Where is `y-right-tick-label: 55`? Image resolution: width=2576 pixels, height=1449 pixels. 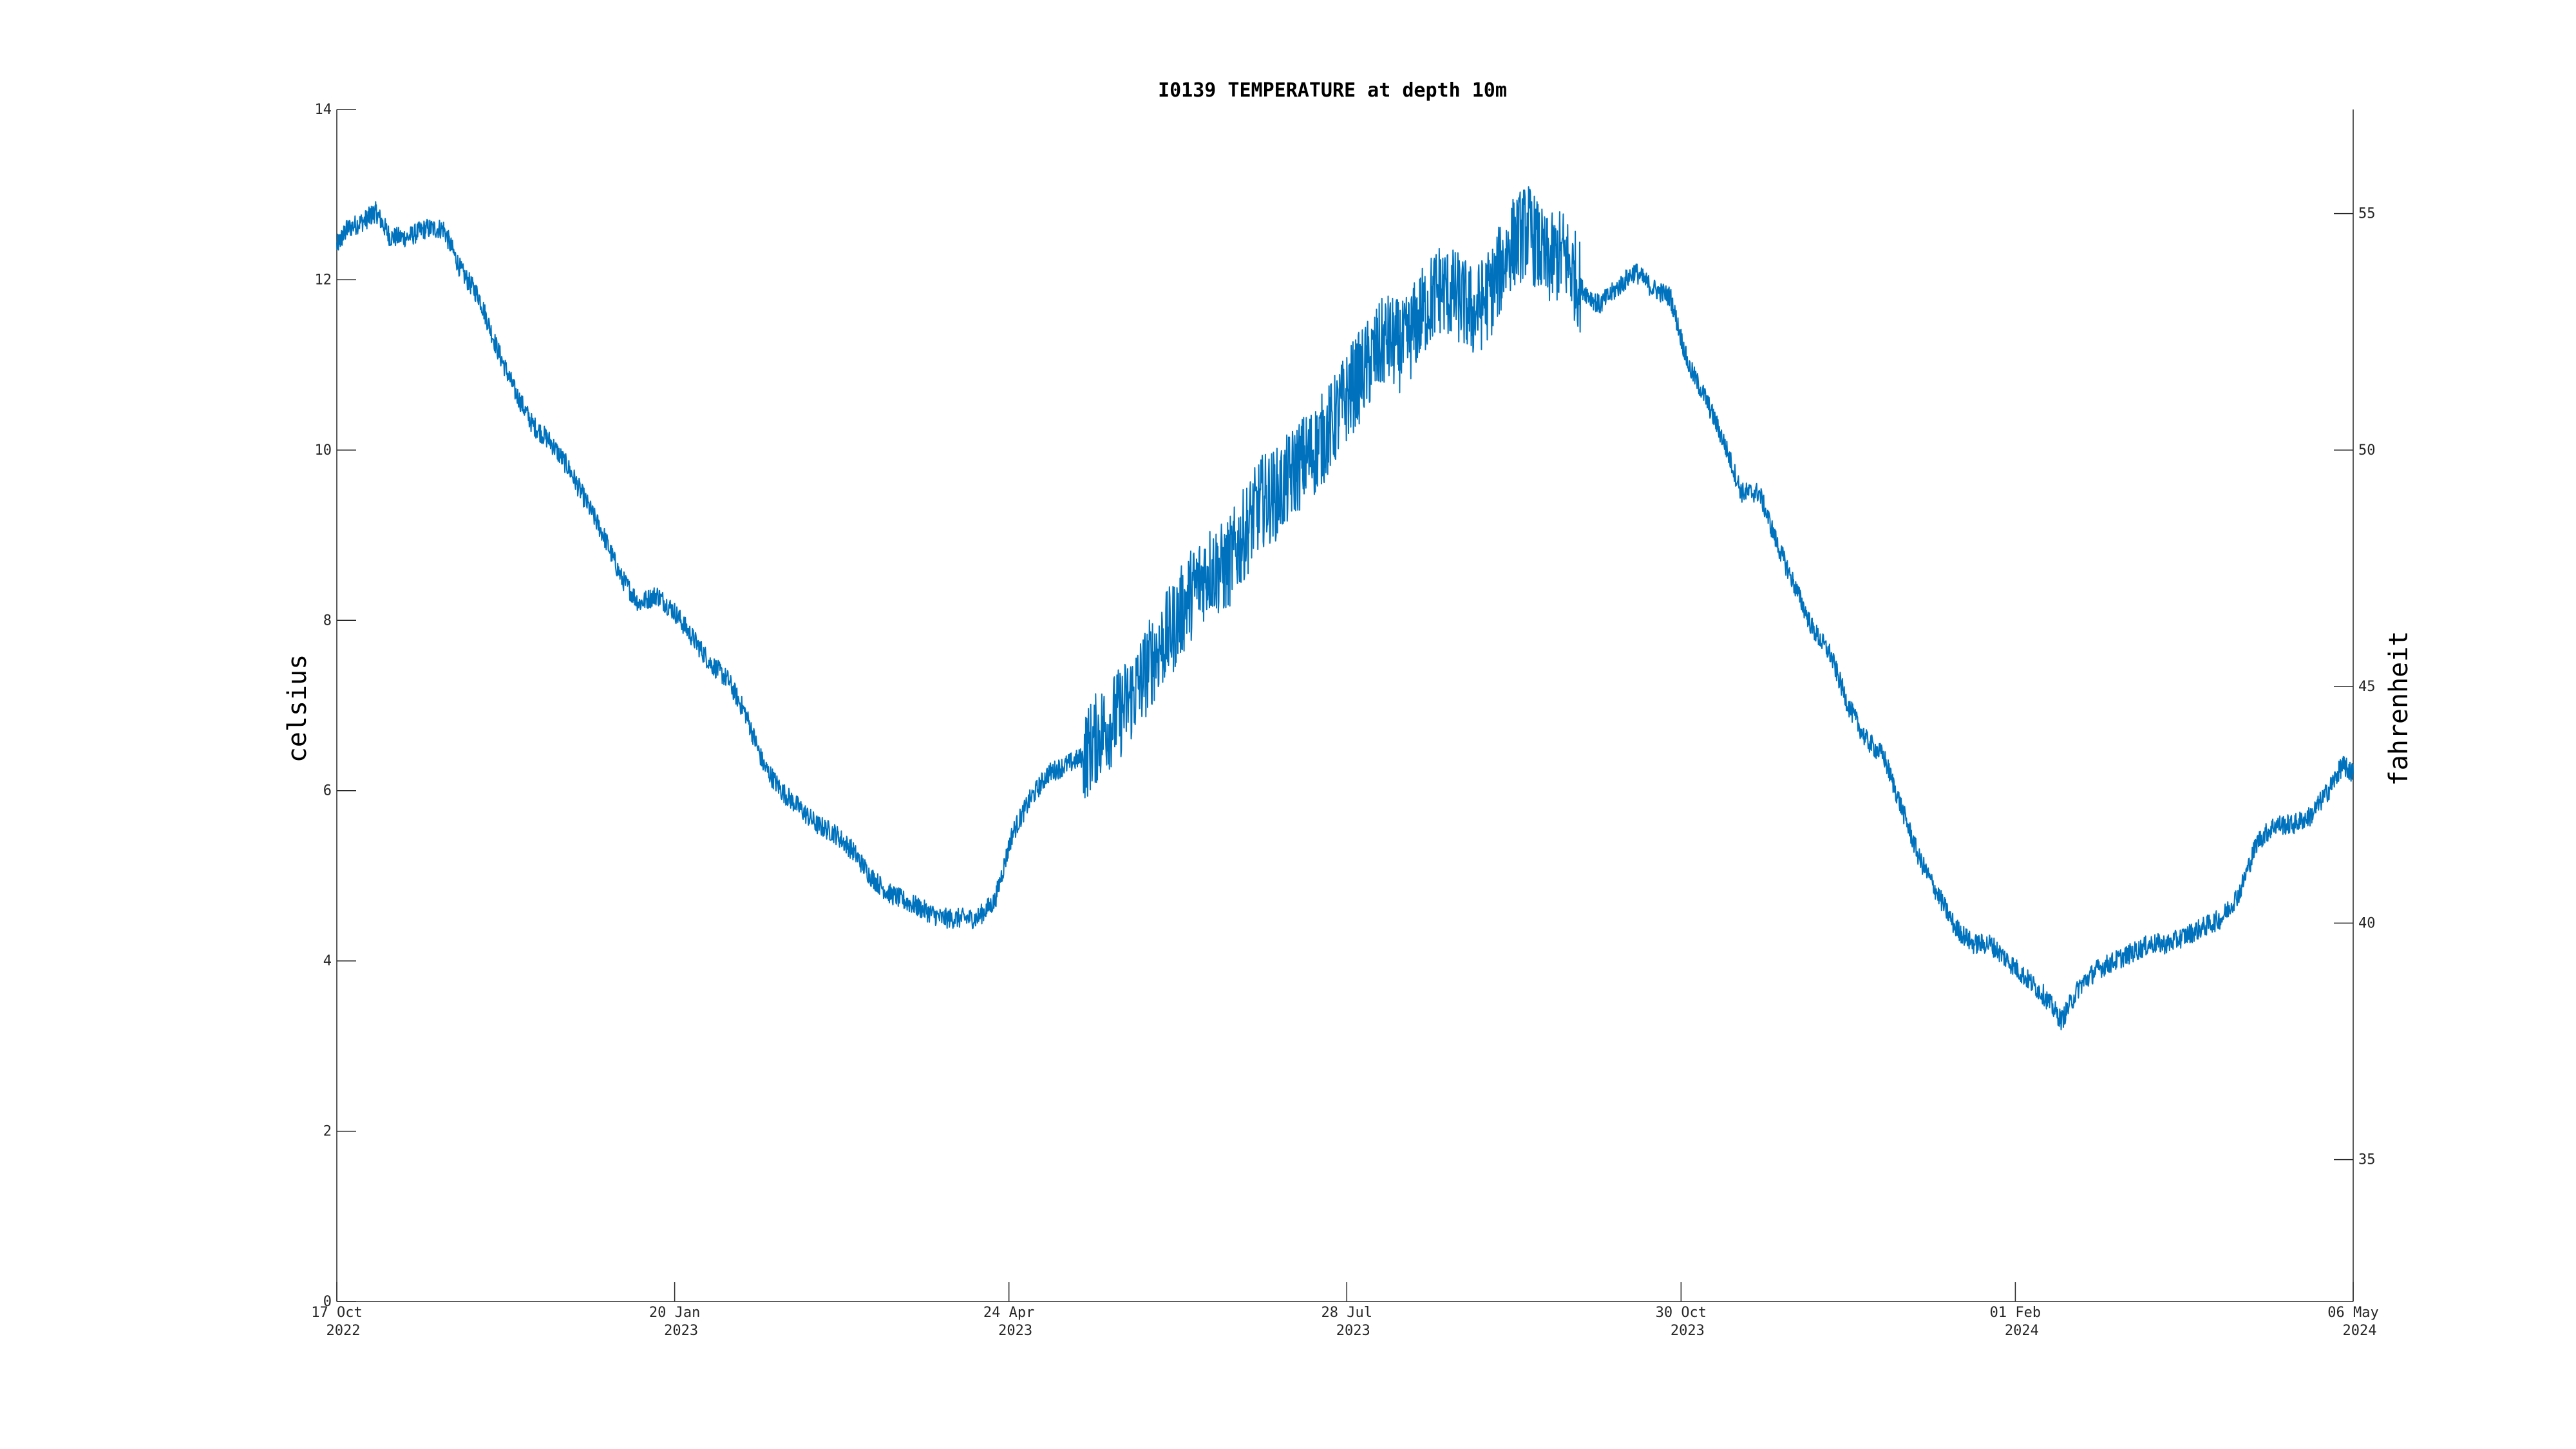
y-right-tick-label: 55 is located at coordinates (2367, 214).